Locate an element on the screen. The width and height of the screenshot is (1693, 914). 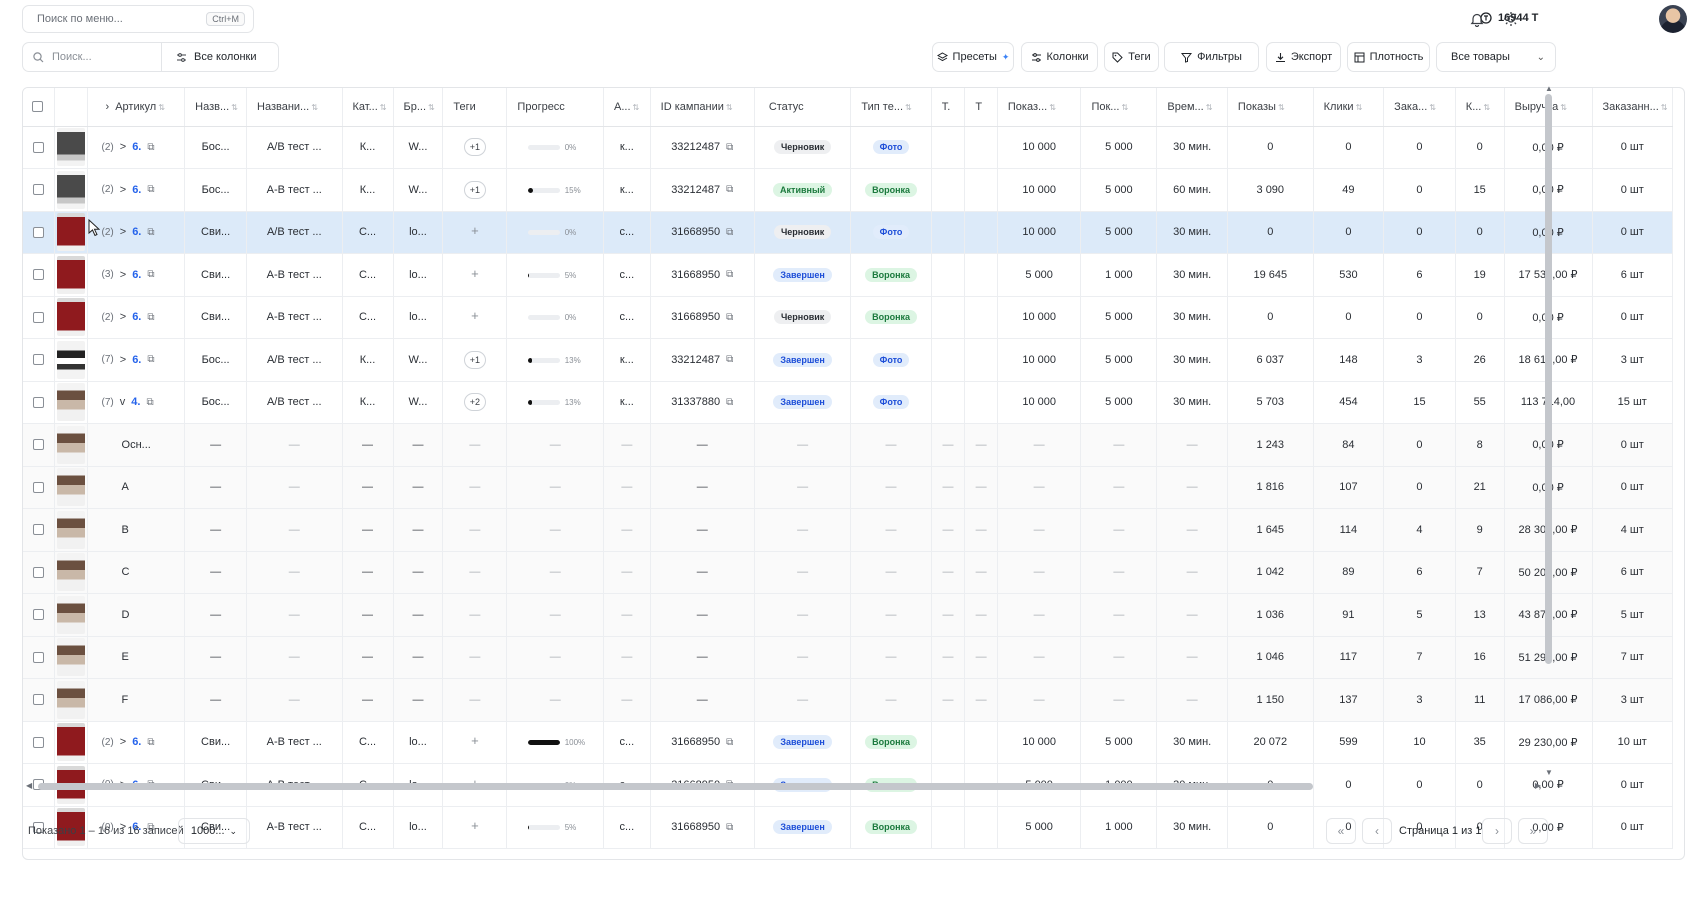
header-col-8: ID кампании ⇅ is located at coordinates (702, 107).